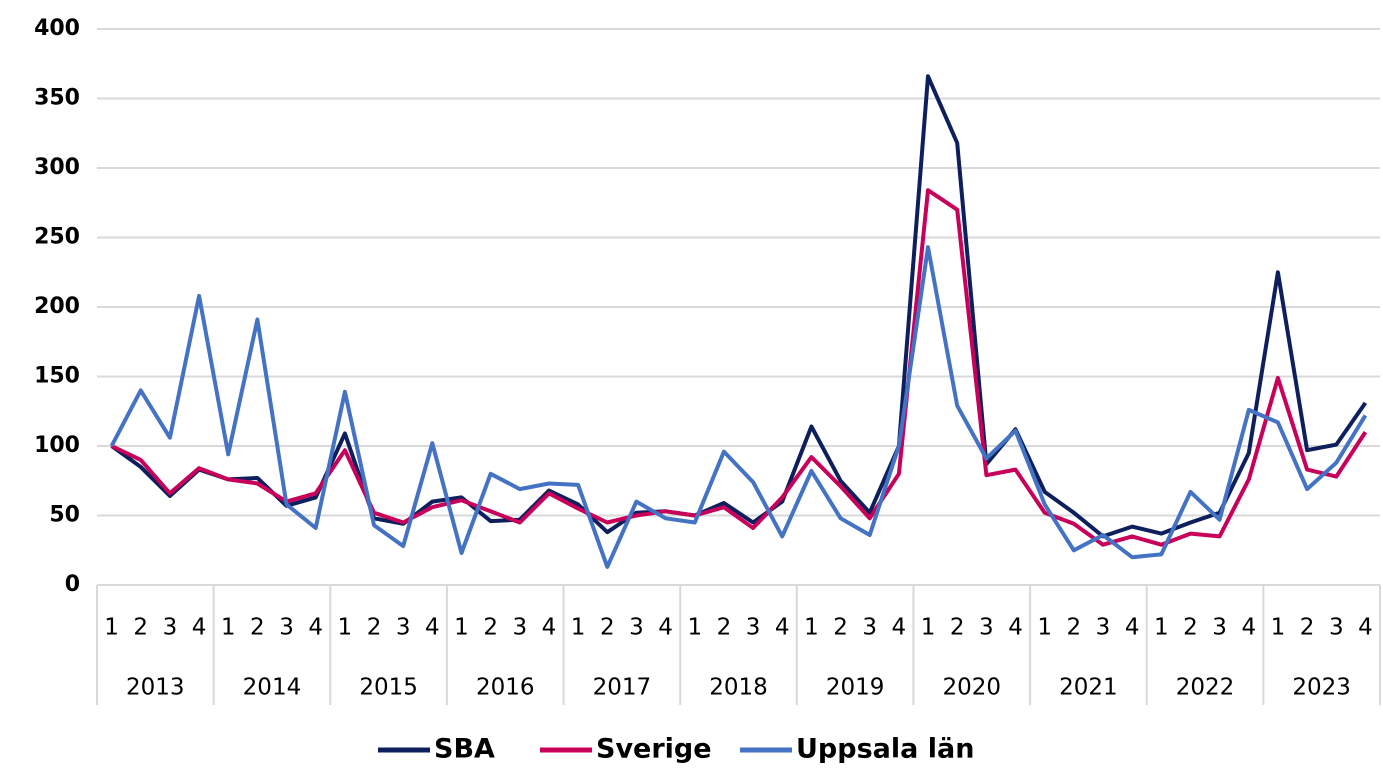 Image resolution: width=1383 pixels, height=769 pixels. What do you see at coordinates (57, 167) in the screenshot?
I see `y-tick-label: 300` at bounding box center [57, 167].